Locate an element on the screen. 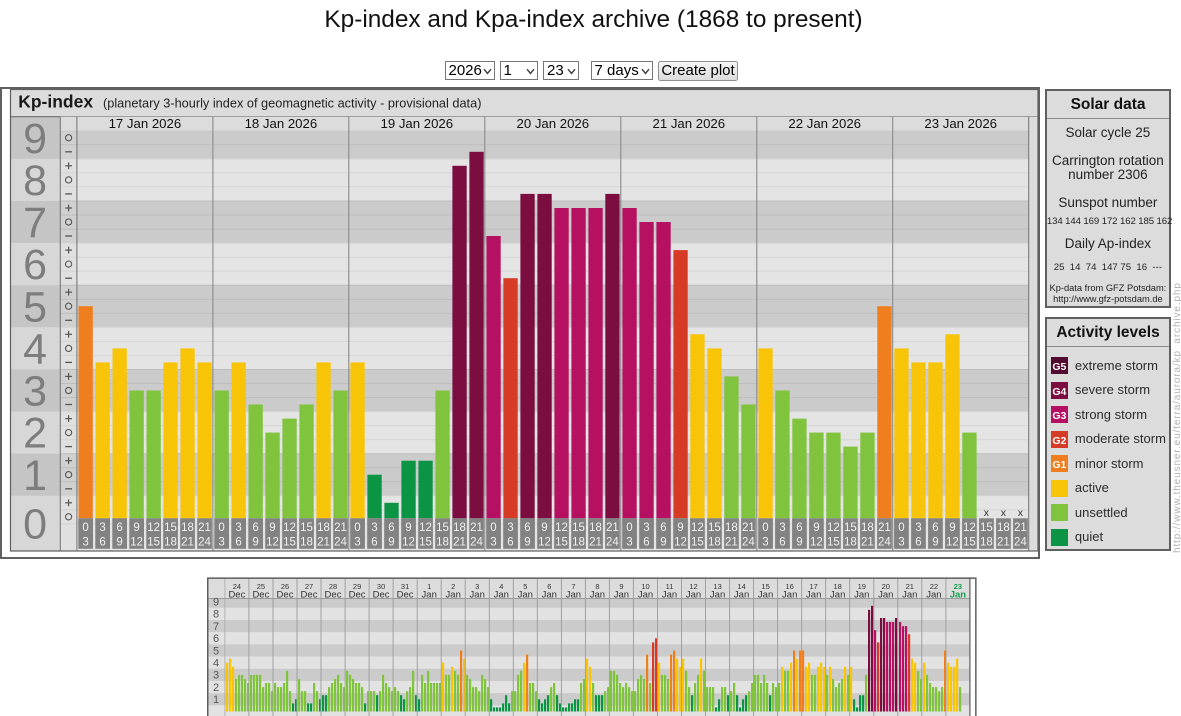 The image size is (1181, 716). svg-text: 16 is located at coordinates (790, 586).